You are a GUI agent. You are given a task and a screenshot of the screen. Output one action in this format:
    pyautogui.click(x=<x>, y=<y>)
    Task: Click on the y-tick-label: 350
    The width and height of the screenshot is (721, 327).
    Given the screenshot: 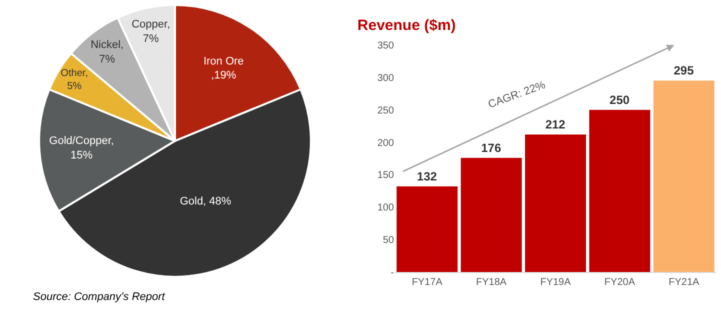 What is the action you would take?
    pyautogui.click(x=385, y=46)
    